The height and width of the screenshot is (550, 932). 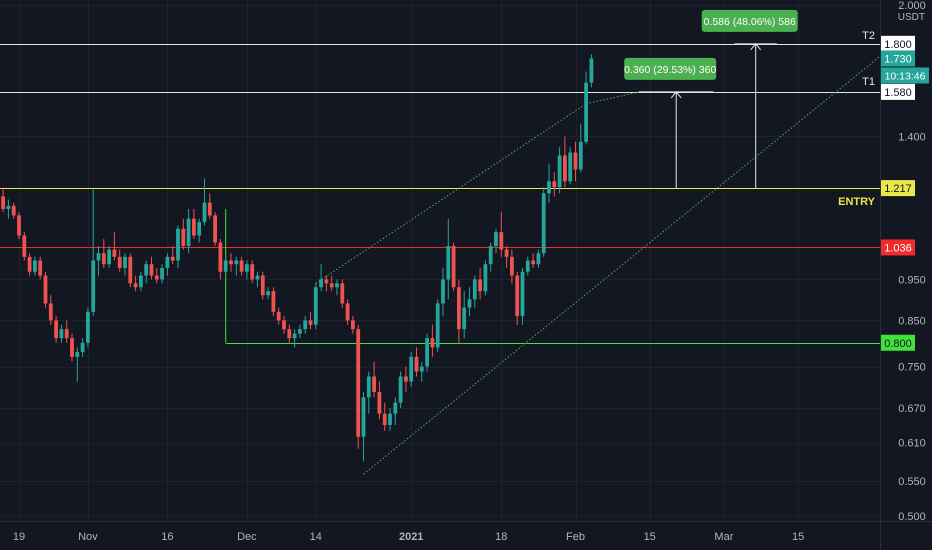 I want to click on y-tick-label: 0.670, so click(x=912, y=409).